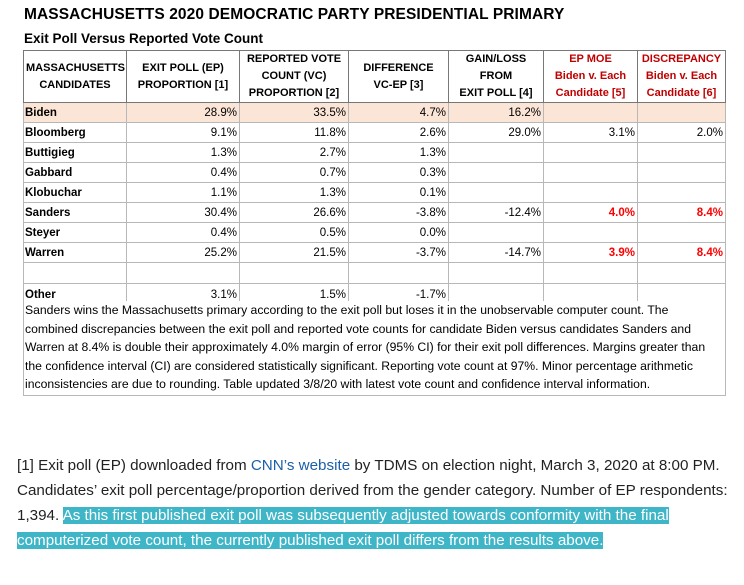  I want to click on header-vote-count: REPORTED VOTE COUNT (VC) PROPORTION [2], so click(294, 76).